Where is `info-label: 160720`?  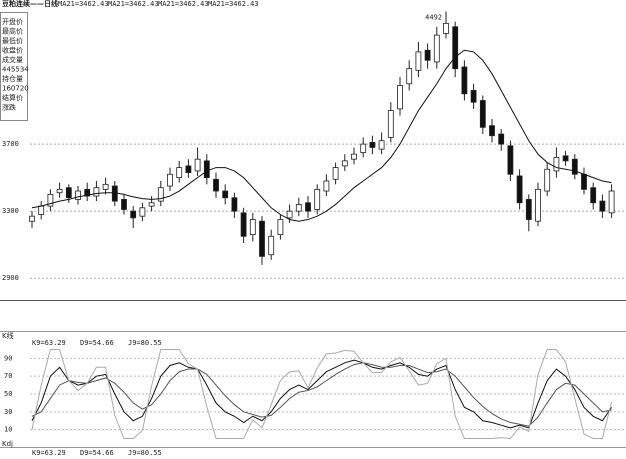 info-label: 160720 is located at coordinates (15, 89).